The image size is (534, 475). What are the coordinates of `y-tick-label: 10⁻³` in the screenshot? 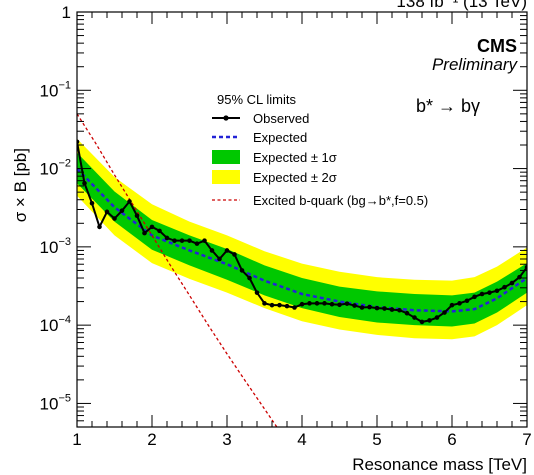 It's located at (55, 246).